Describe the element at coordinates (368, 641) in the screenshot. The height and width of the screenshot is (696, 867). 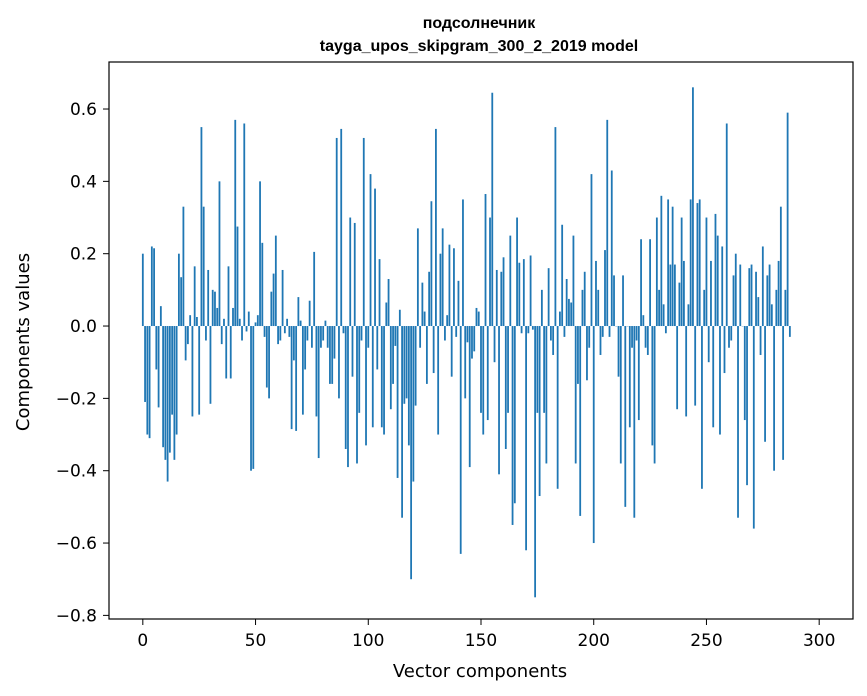
I see `x-tick-label: 100` at that location.